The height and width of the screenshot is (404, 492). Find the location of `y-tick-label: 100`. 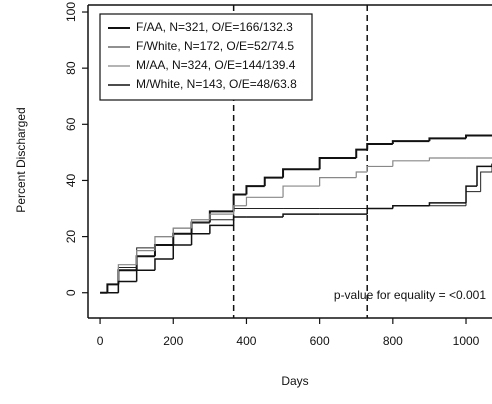

y-tick-label: 100 is located at coordinates (71, 12).